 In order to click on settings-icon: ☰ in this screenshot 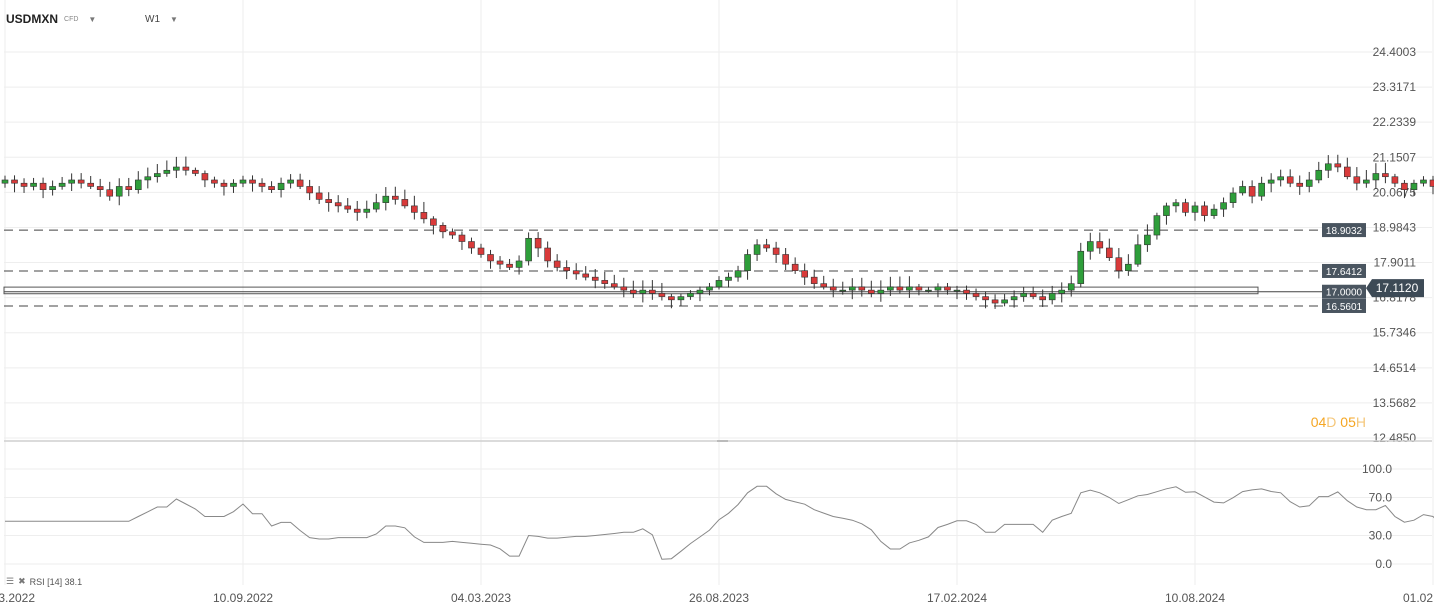, I will do `click(10, 581)`.